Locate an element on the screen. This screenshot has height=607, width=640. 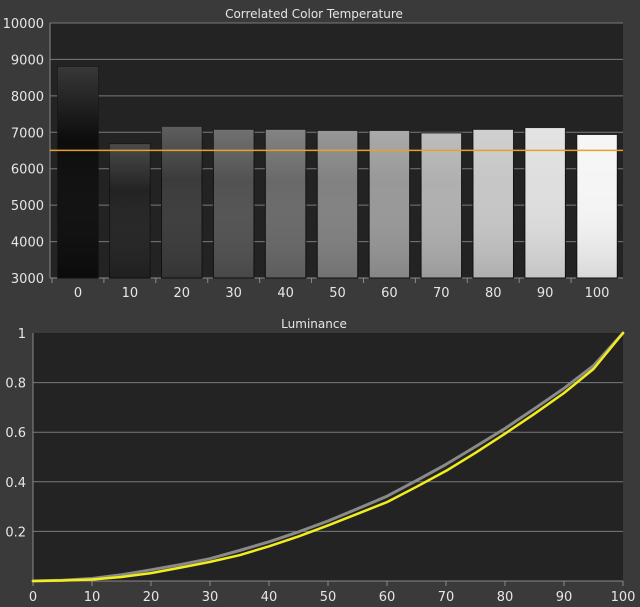
cct-chart-title: Correlated Color Temperature is located at coordinates (314, 14).